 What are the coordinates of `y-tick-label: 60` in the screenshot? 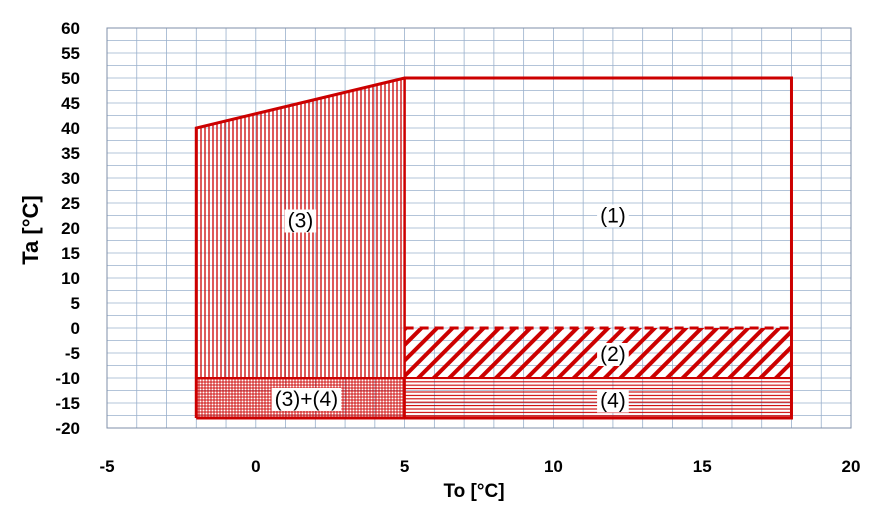 It's located at (70, 28).